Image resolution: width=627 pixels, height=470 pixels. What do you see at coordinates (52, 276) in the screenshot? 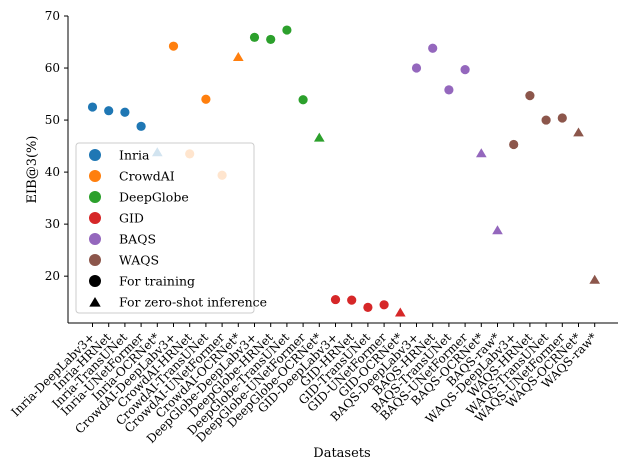
I see `y-tick-label: 20` at bounding box center [52, 276].